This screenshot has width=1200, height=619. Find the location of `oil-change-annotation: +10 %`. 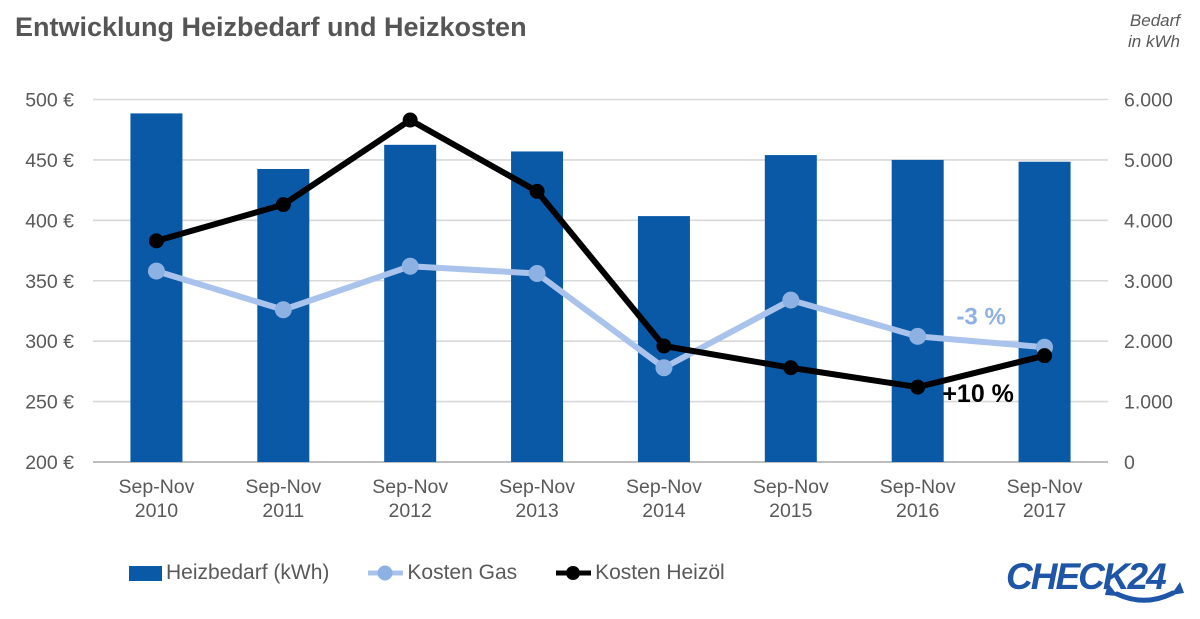

oil-change-annotation: +10 % is located at coordinates (978, 394).